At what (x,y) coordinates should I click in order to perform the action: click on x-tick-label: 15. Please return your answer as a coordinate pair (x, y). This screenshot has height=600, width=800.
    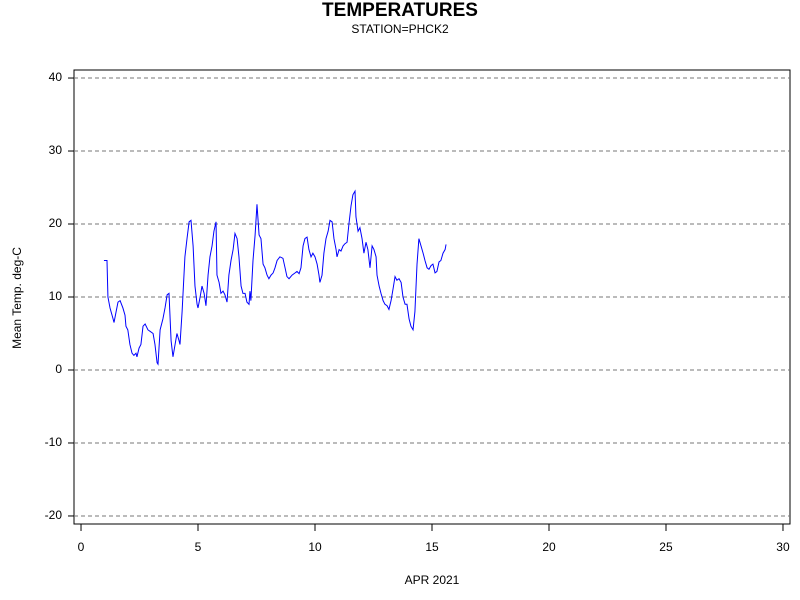
    Looking at the image, I should click on (432, 547).